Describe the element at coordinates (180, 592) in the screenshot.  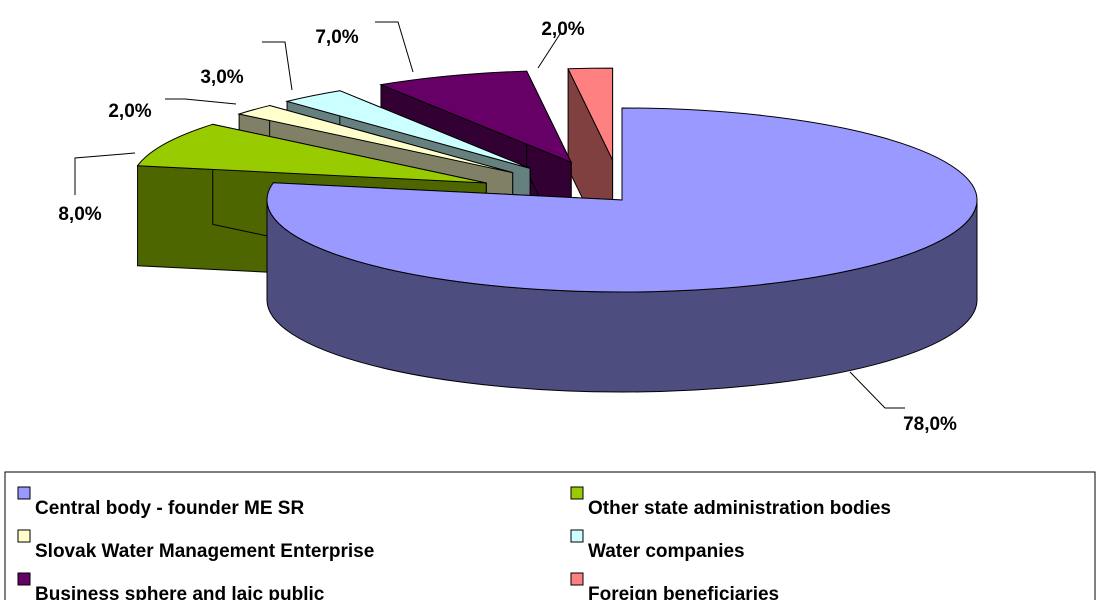
I see `legend-label: Business sphere and laic public` at that location.